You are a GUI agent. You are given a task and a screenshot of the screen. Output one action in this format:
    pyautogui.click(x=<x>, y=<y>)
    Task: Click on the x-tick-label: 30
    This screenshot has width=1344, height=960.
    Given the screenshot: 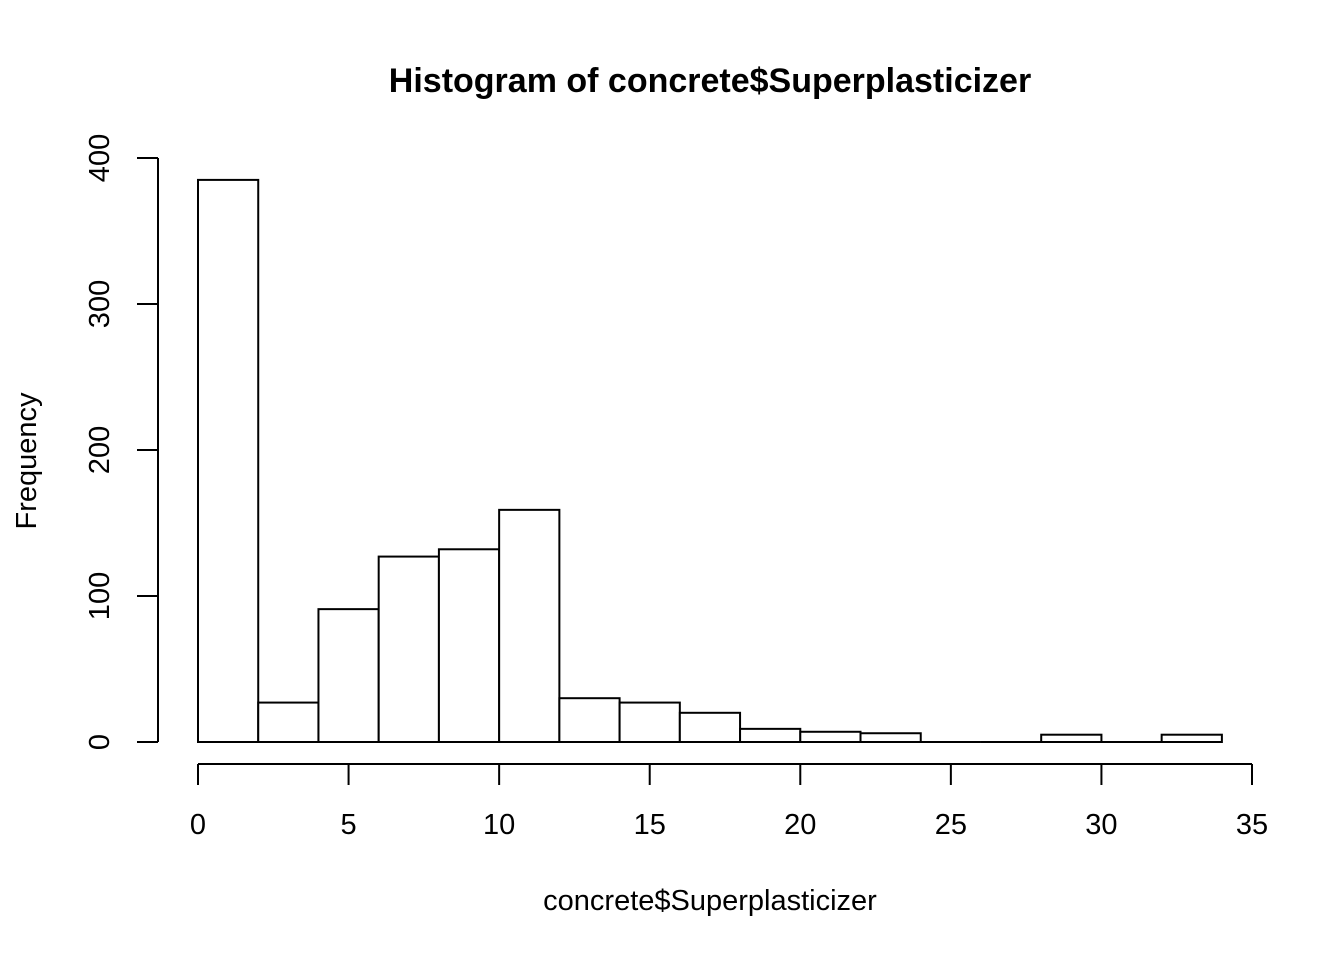 What is the action you would take?
    pyautogui.click(x=1101, y=825)
    